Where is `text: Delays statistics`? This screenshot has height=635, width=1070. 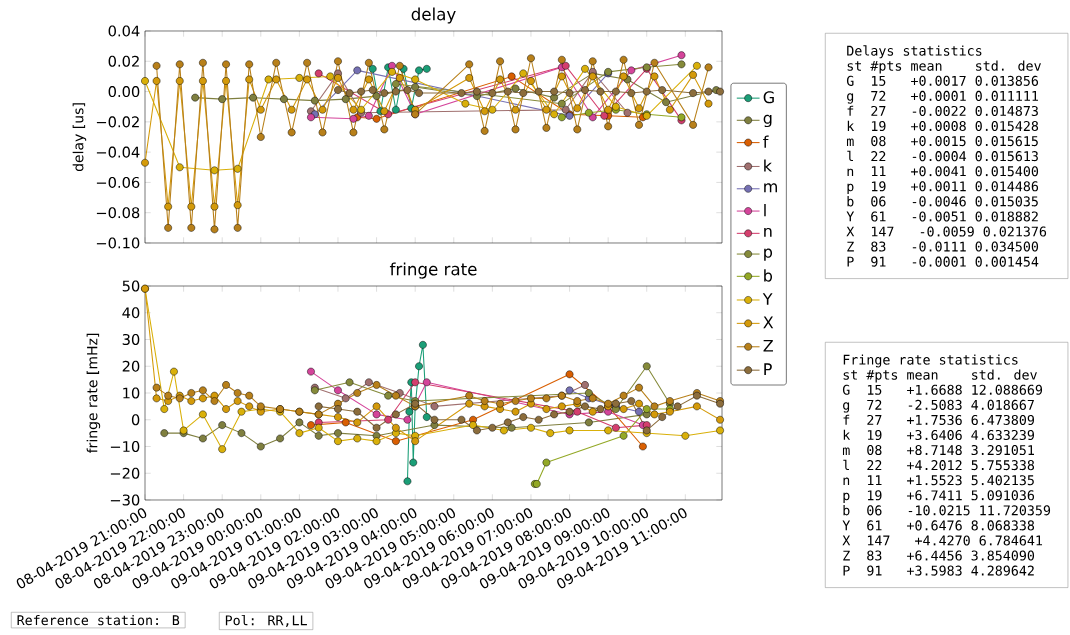
text: Delays statistics is located at coordinates (914, 52).